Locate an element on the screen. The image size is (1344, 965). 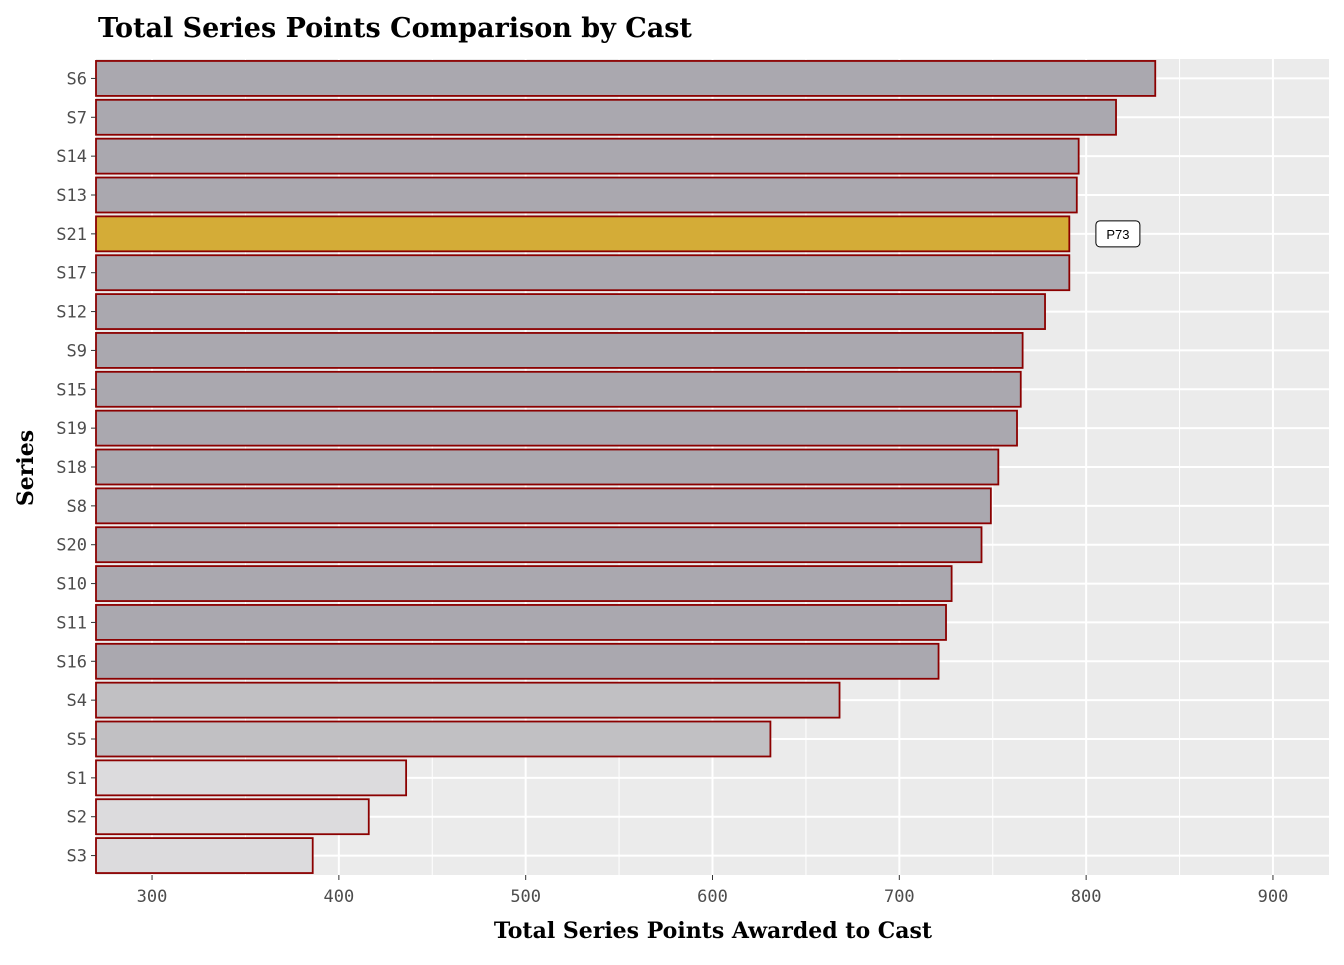
bar-s14 is located at coordinates (587, 156).